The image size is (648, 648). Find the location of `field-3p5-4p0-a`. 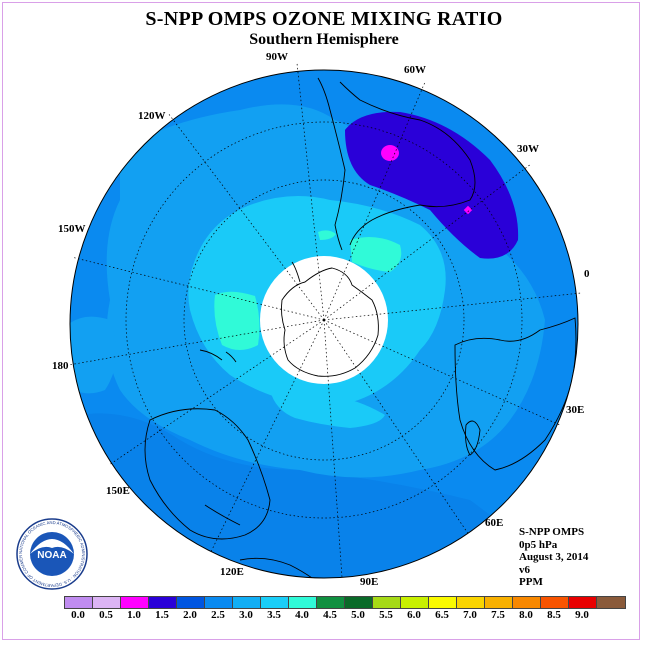

field-3p5-4p0-a is located at coordinates (237, 320).